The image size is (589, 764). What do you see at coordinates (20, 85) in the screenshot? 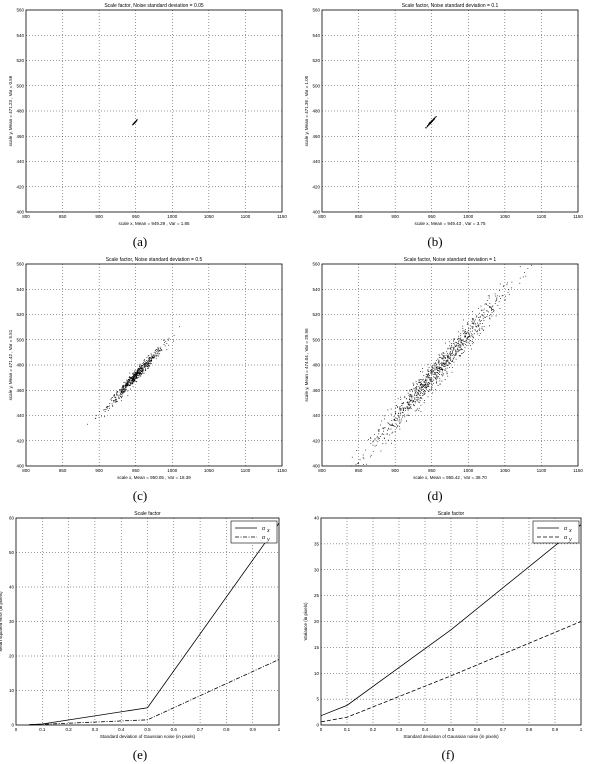
I see `y-tick-label: 500` at bounding box center [20, 85].